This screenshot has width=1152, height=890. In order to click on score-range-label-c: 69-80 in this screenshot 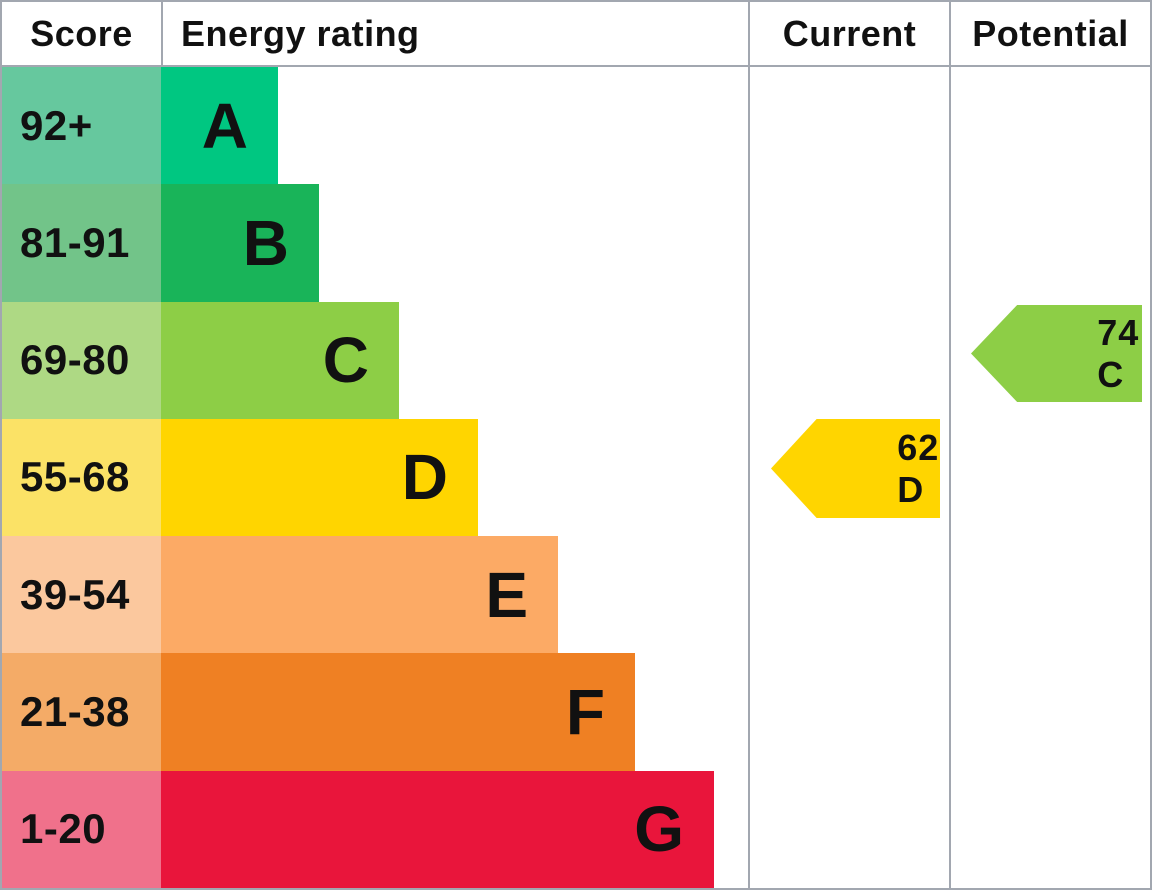, I will do `click(75, 360)`.